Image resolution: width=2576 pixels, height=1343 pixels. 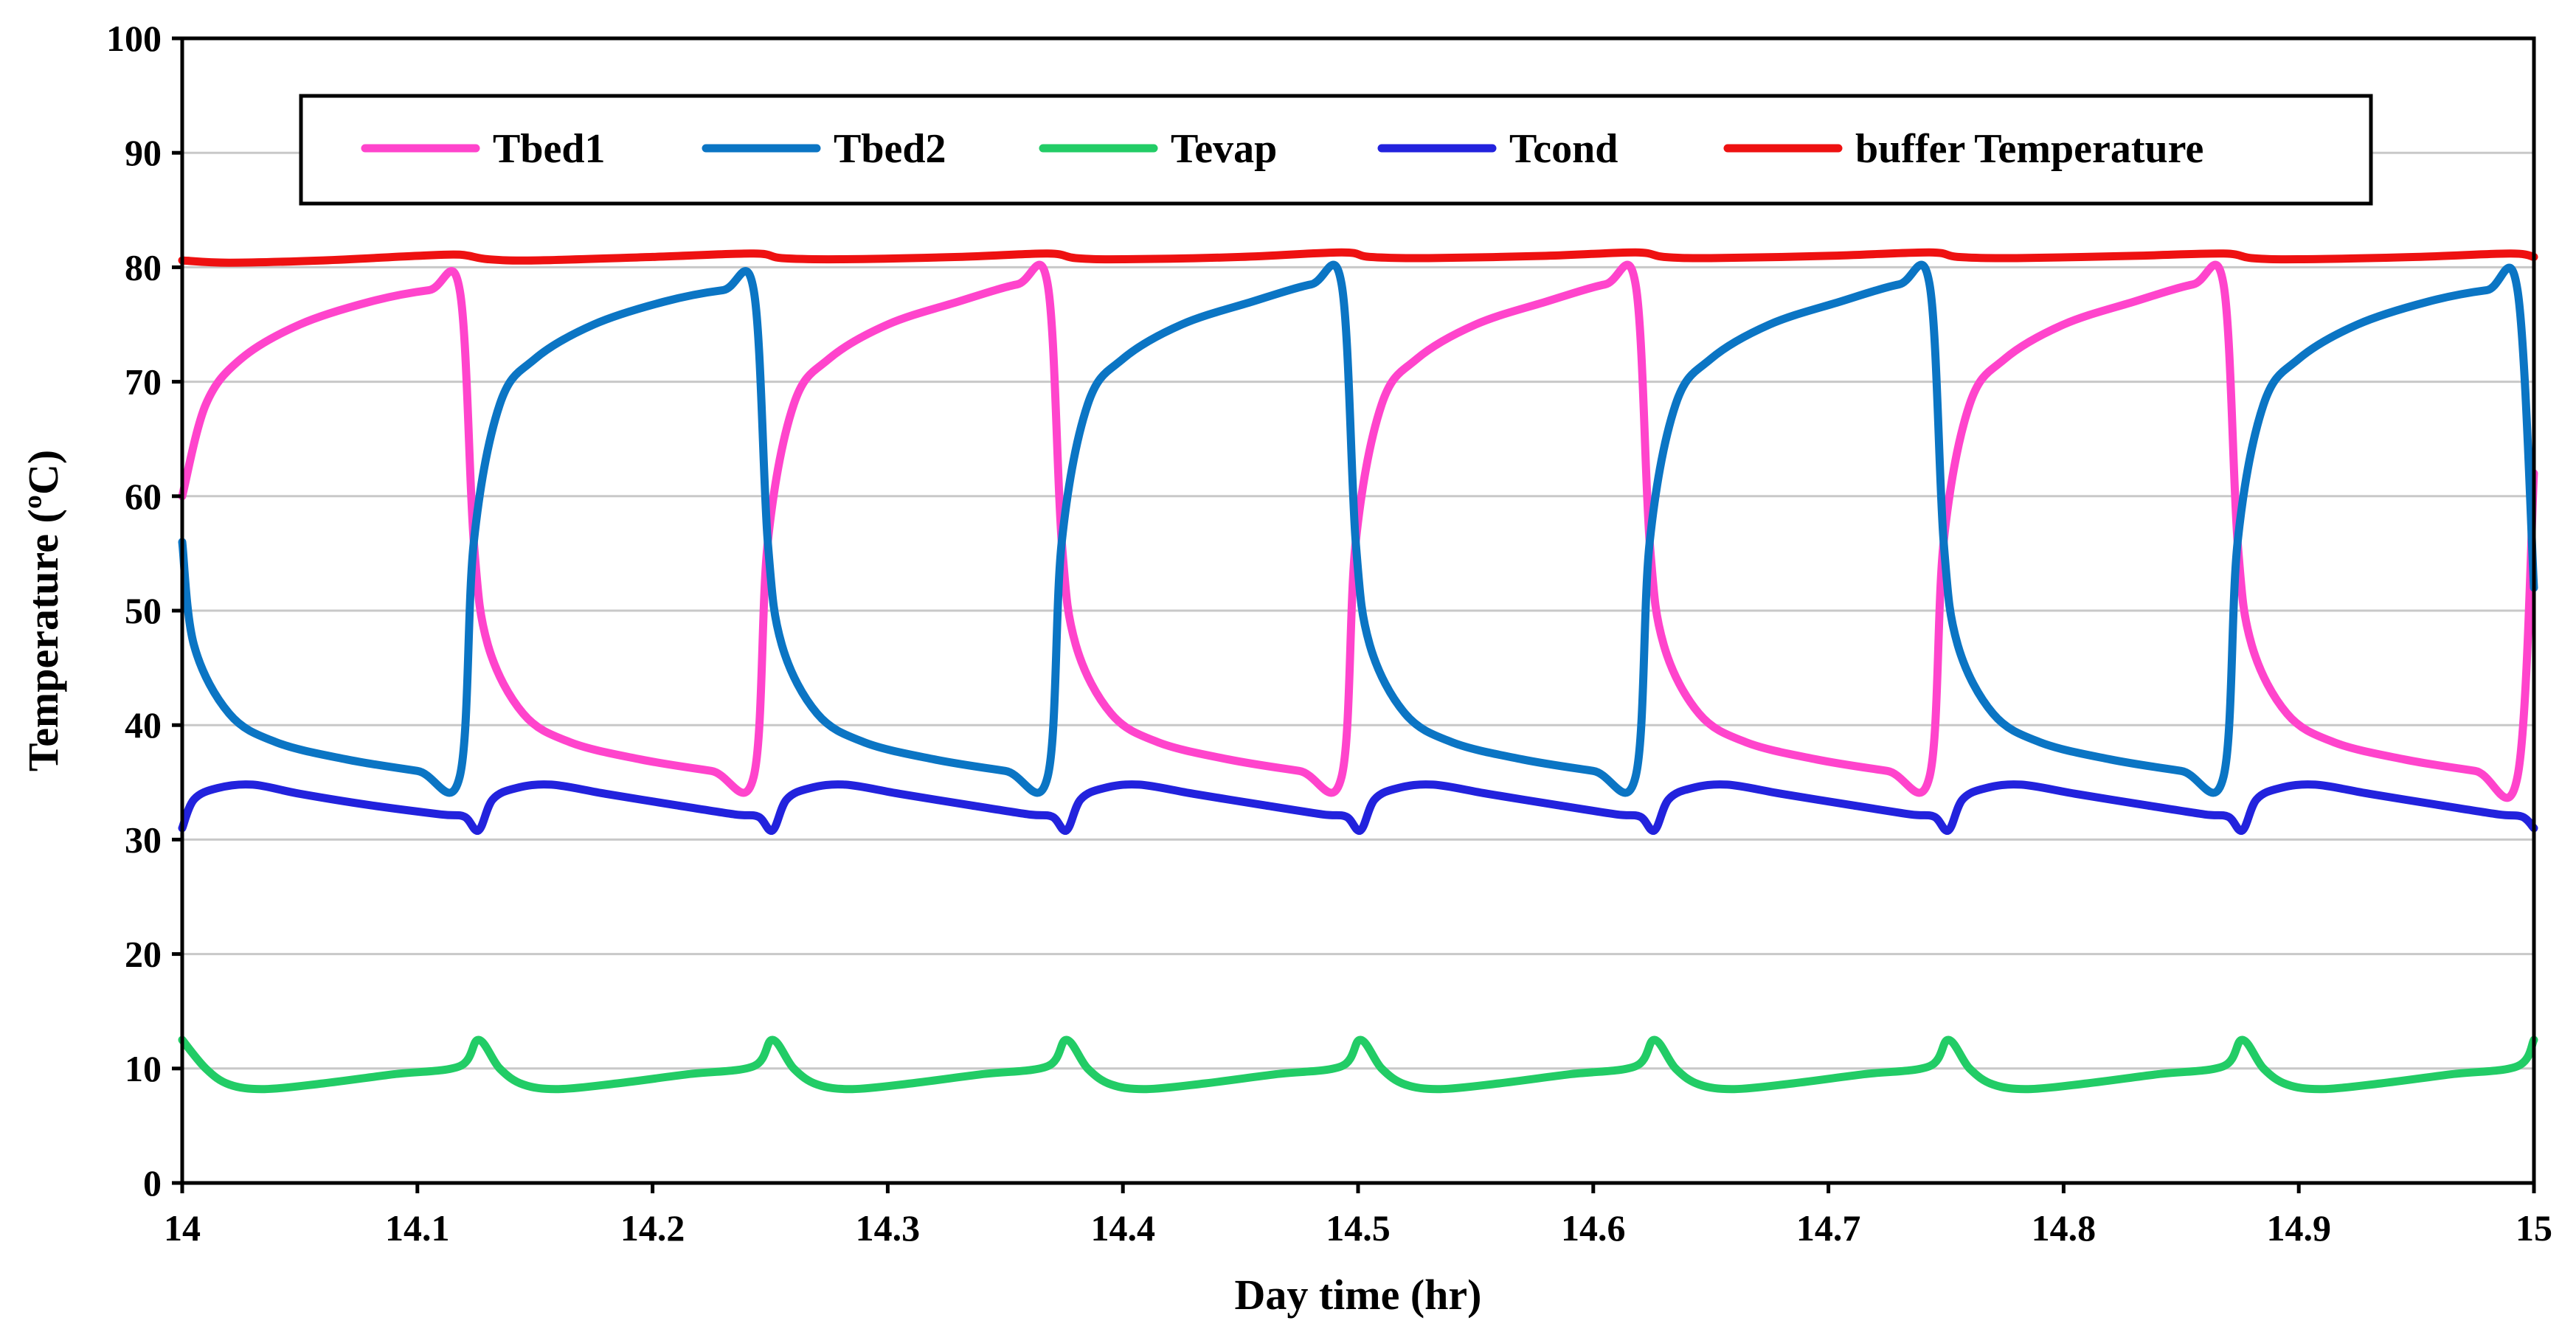 I want to click on x-tick-label: 14.3, so click(x=889, y=1228).